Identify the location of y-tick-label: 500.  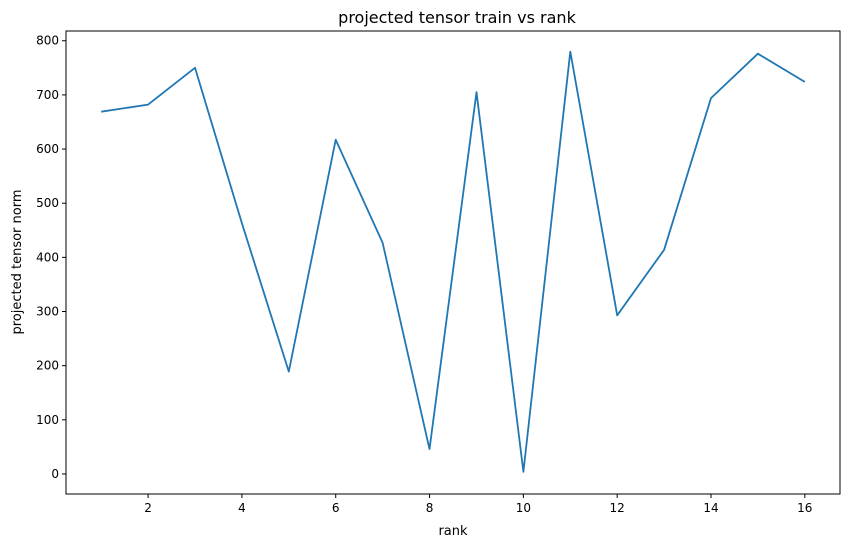
(47, 203).